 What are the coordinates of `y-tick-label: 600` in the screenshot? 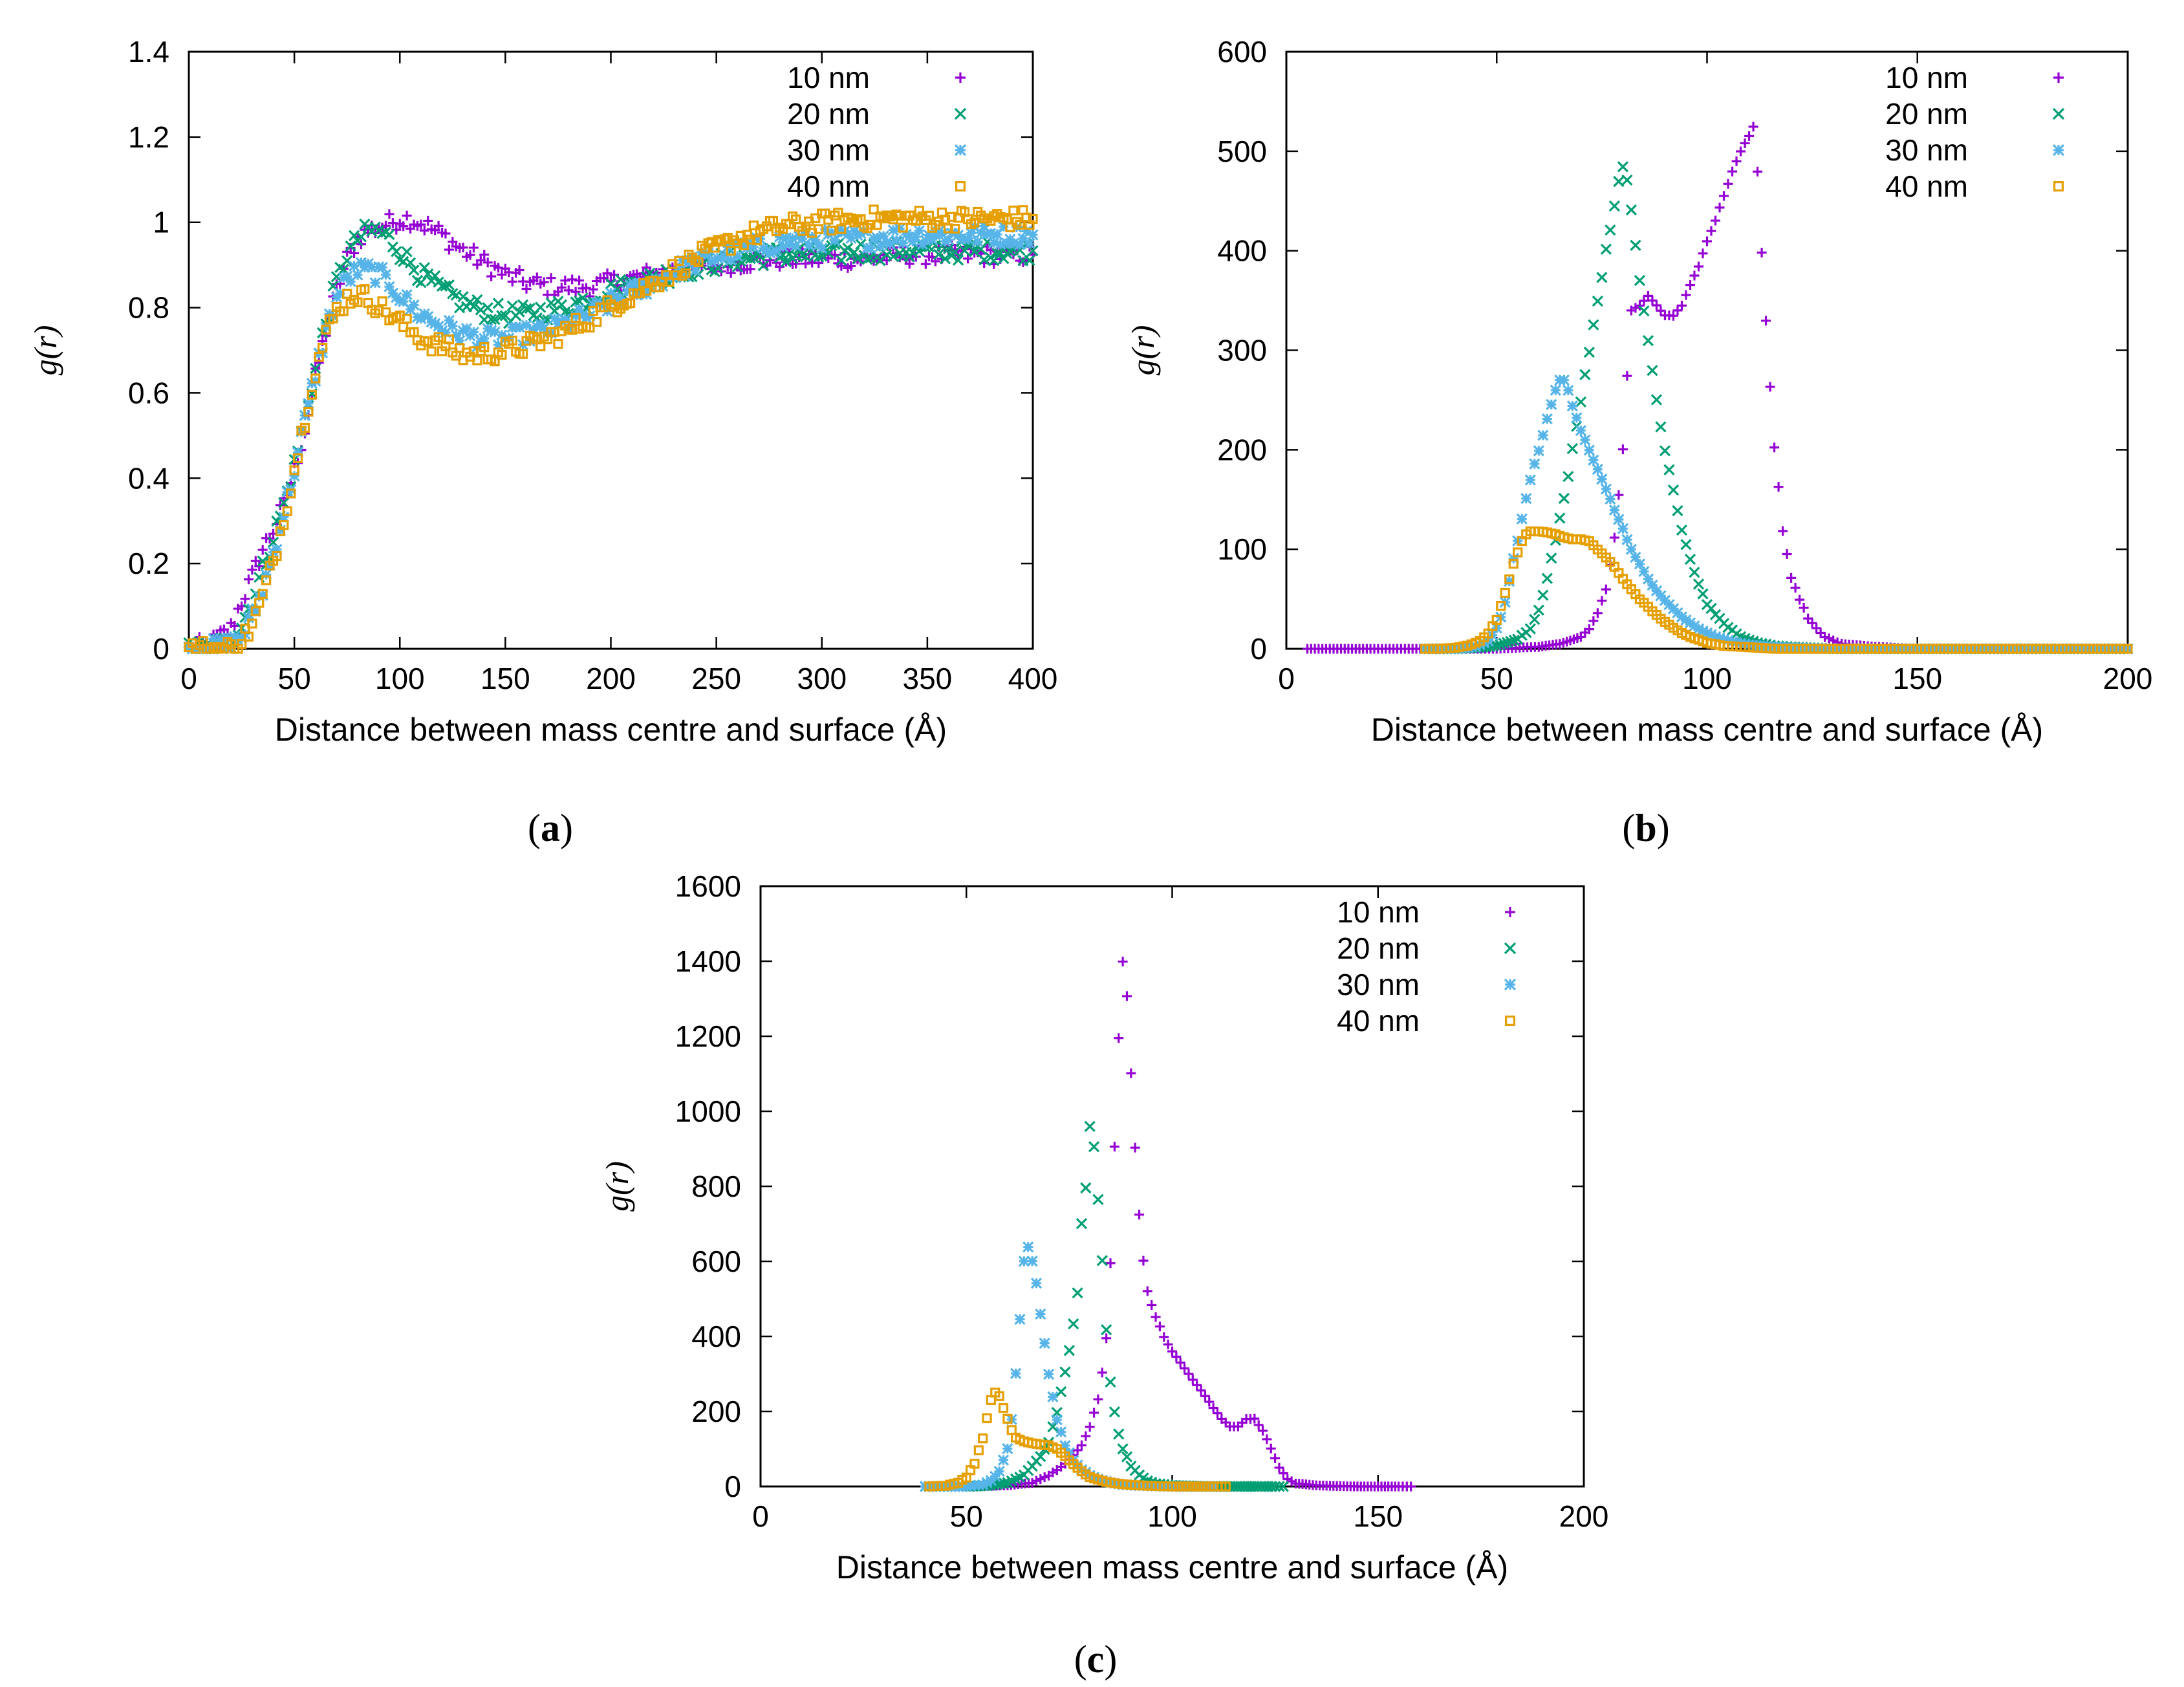 It's located at (1242, 52).